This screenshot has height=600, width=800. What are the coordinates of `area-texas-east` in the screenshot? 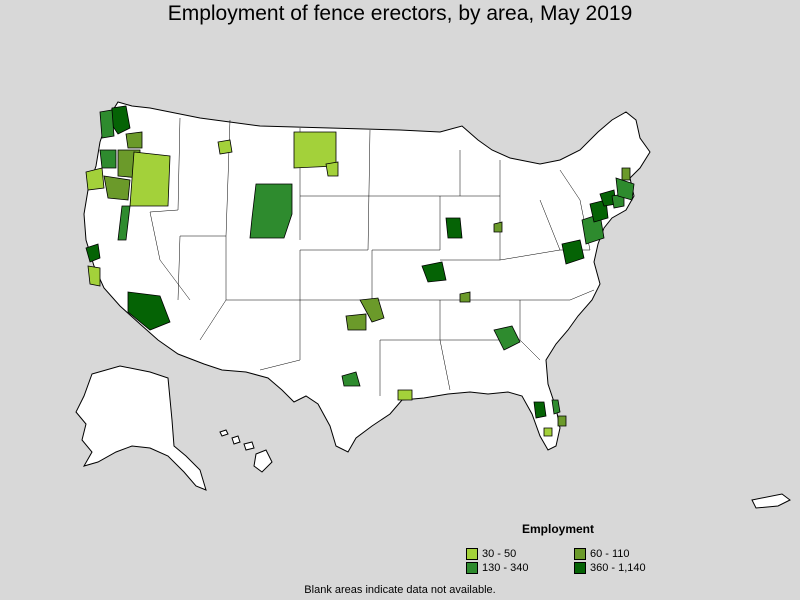 It's located at (351, 379).